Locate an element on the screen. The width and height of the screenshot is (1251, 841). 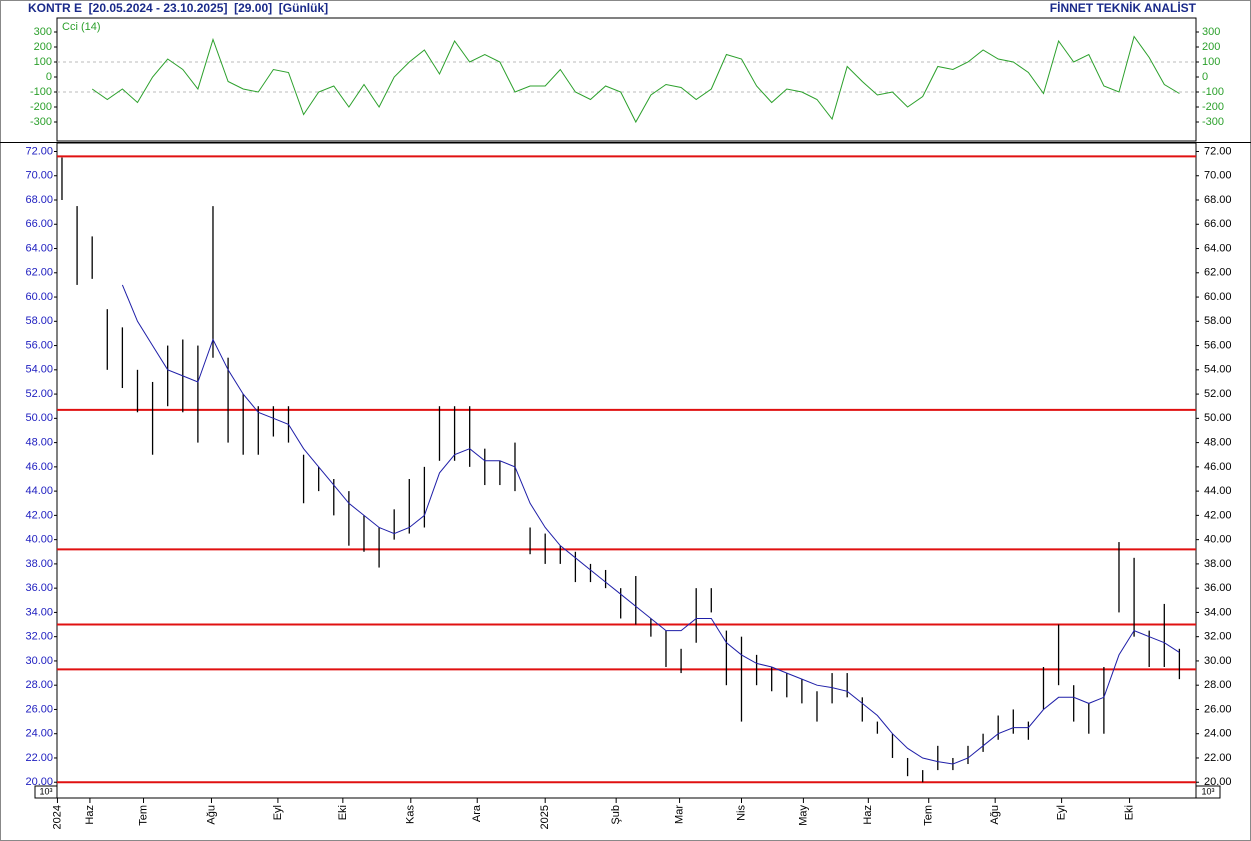
x-tick-label: Şub is located at coordinates (616, 815).